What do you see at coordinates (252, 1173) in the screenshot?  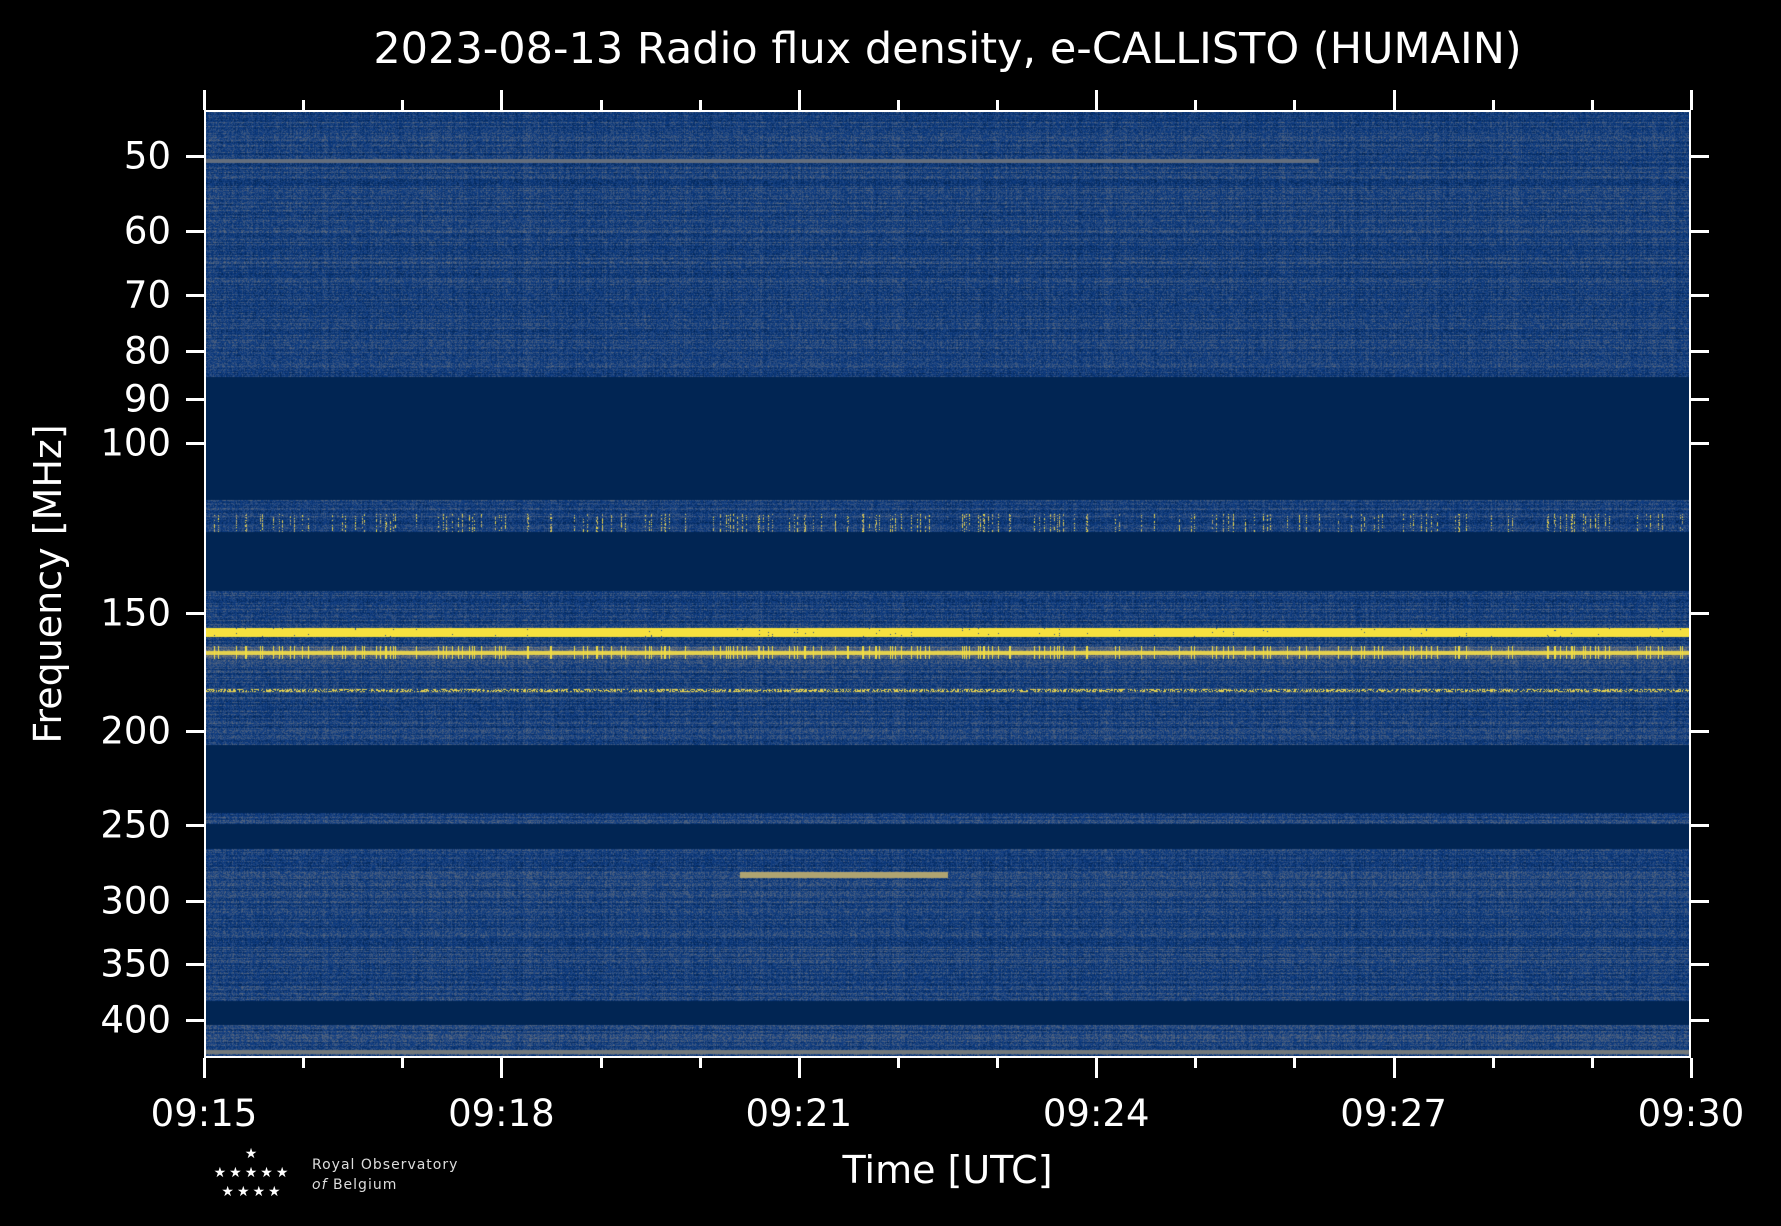 I see `stars-icon: ★ ★★★★★ ★★★★` at bounding box center [252, 1173].